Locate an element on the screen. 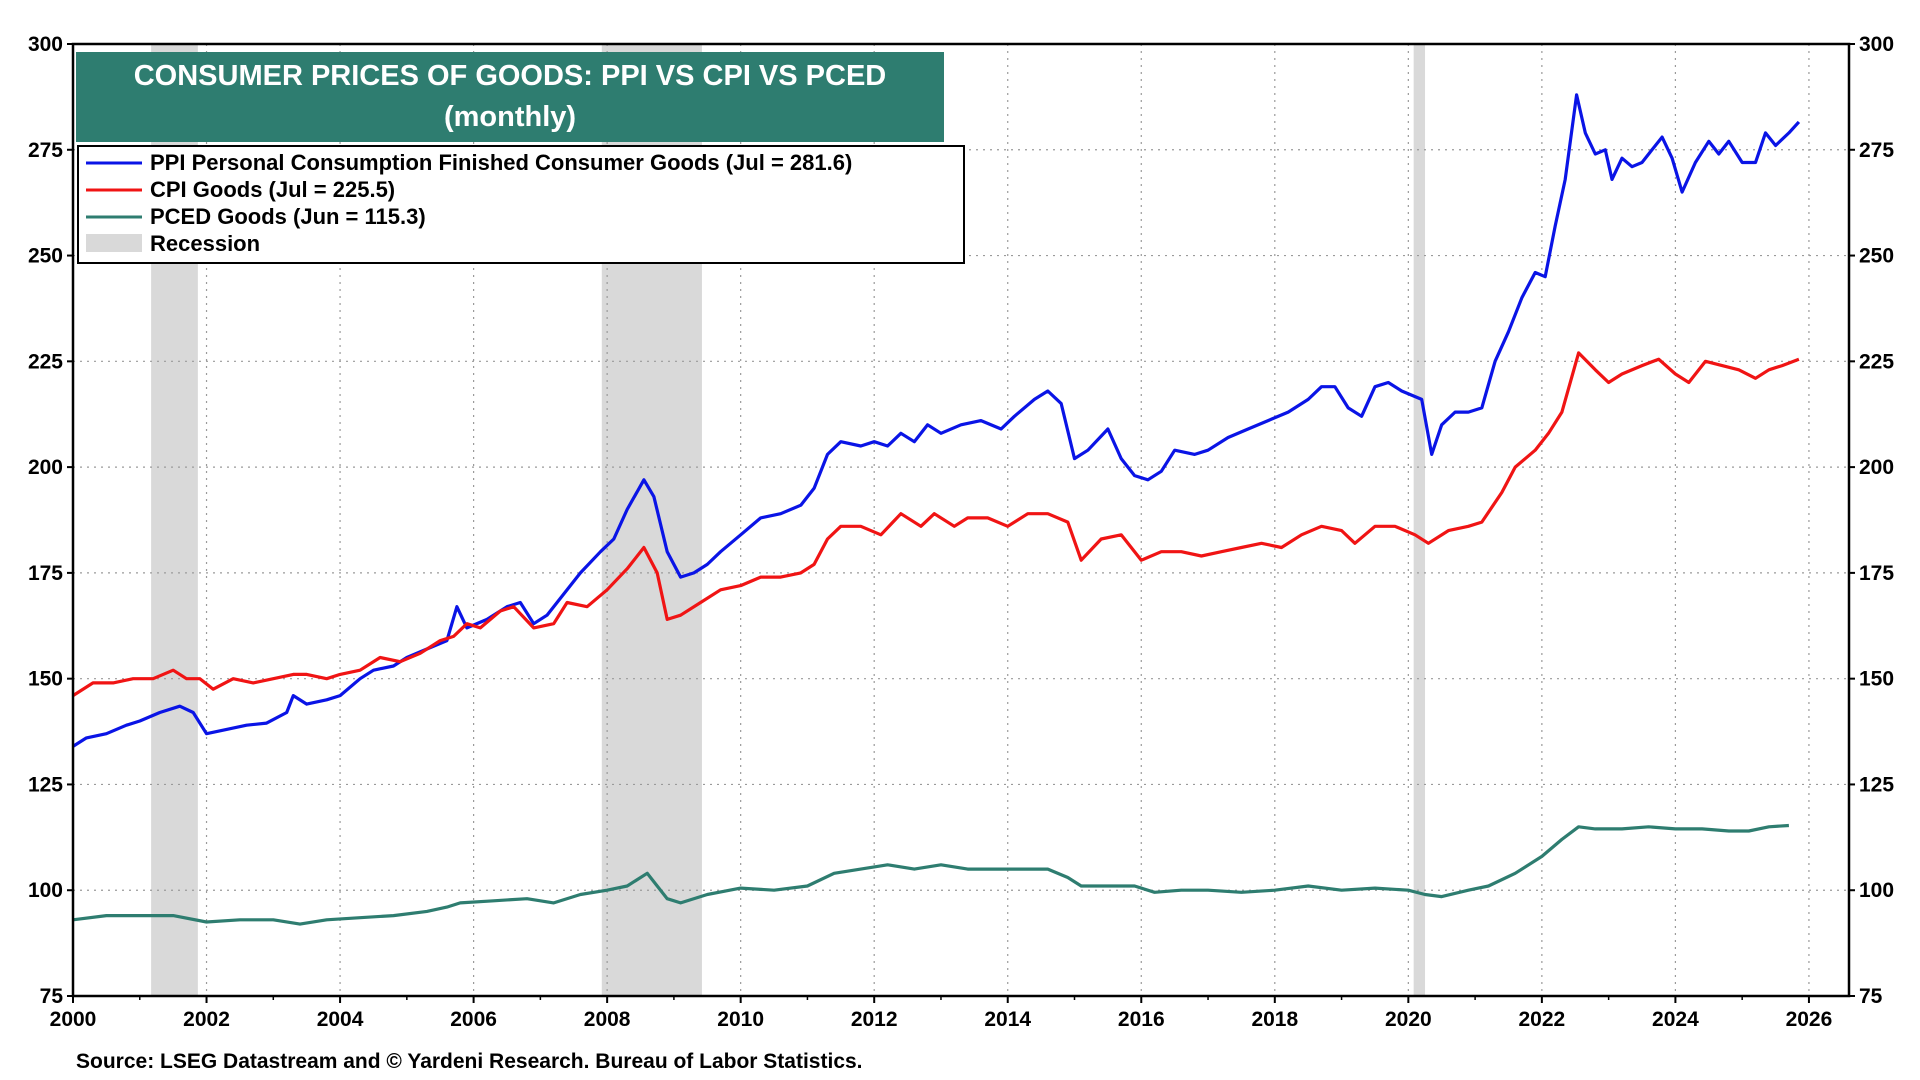 Image resolution: width=1920 pixels, height=1080 pixels. y-tick-label-right: 225 is located at coordinates (1876, 361).